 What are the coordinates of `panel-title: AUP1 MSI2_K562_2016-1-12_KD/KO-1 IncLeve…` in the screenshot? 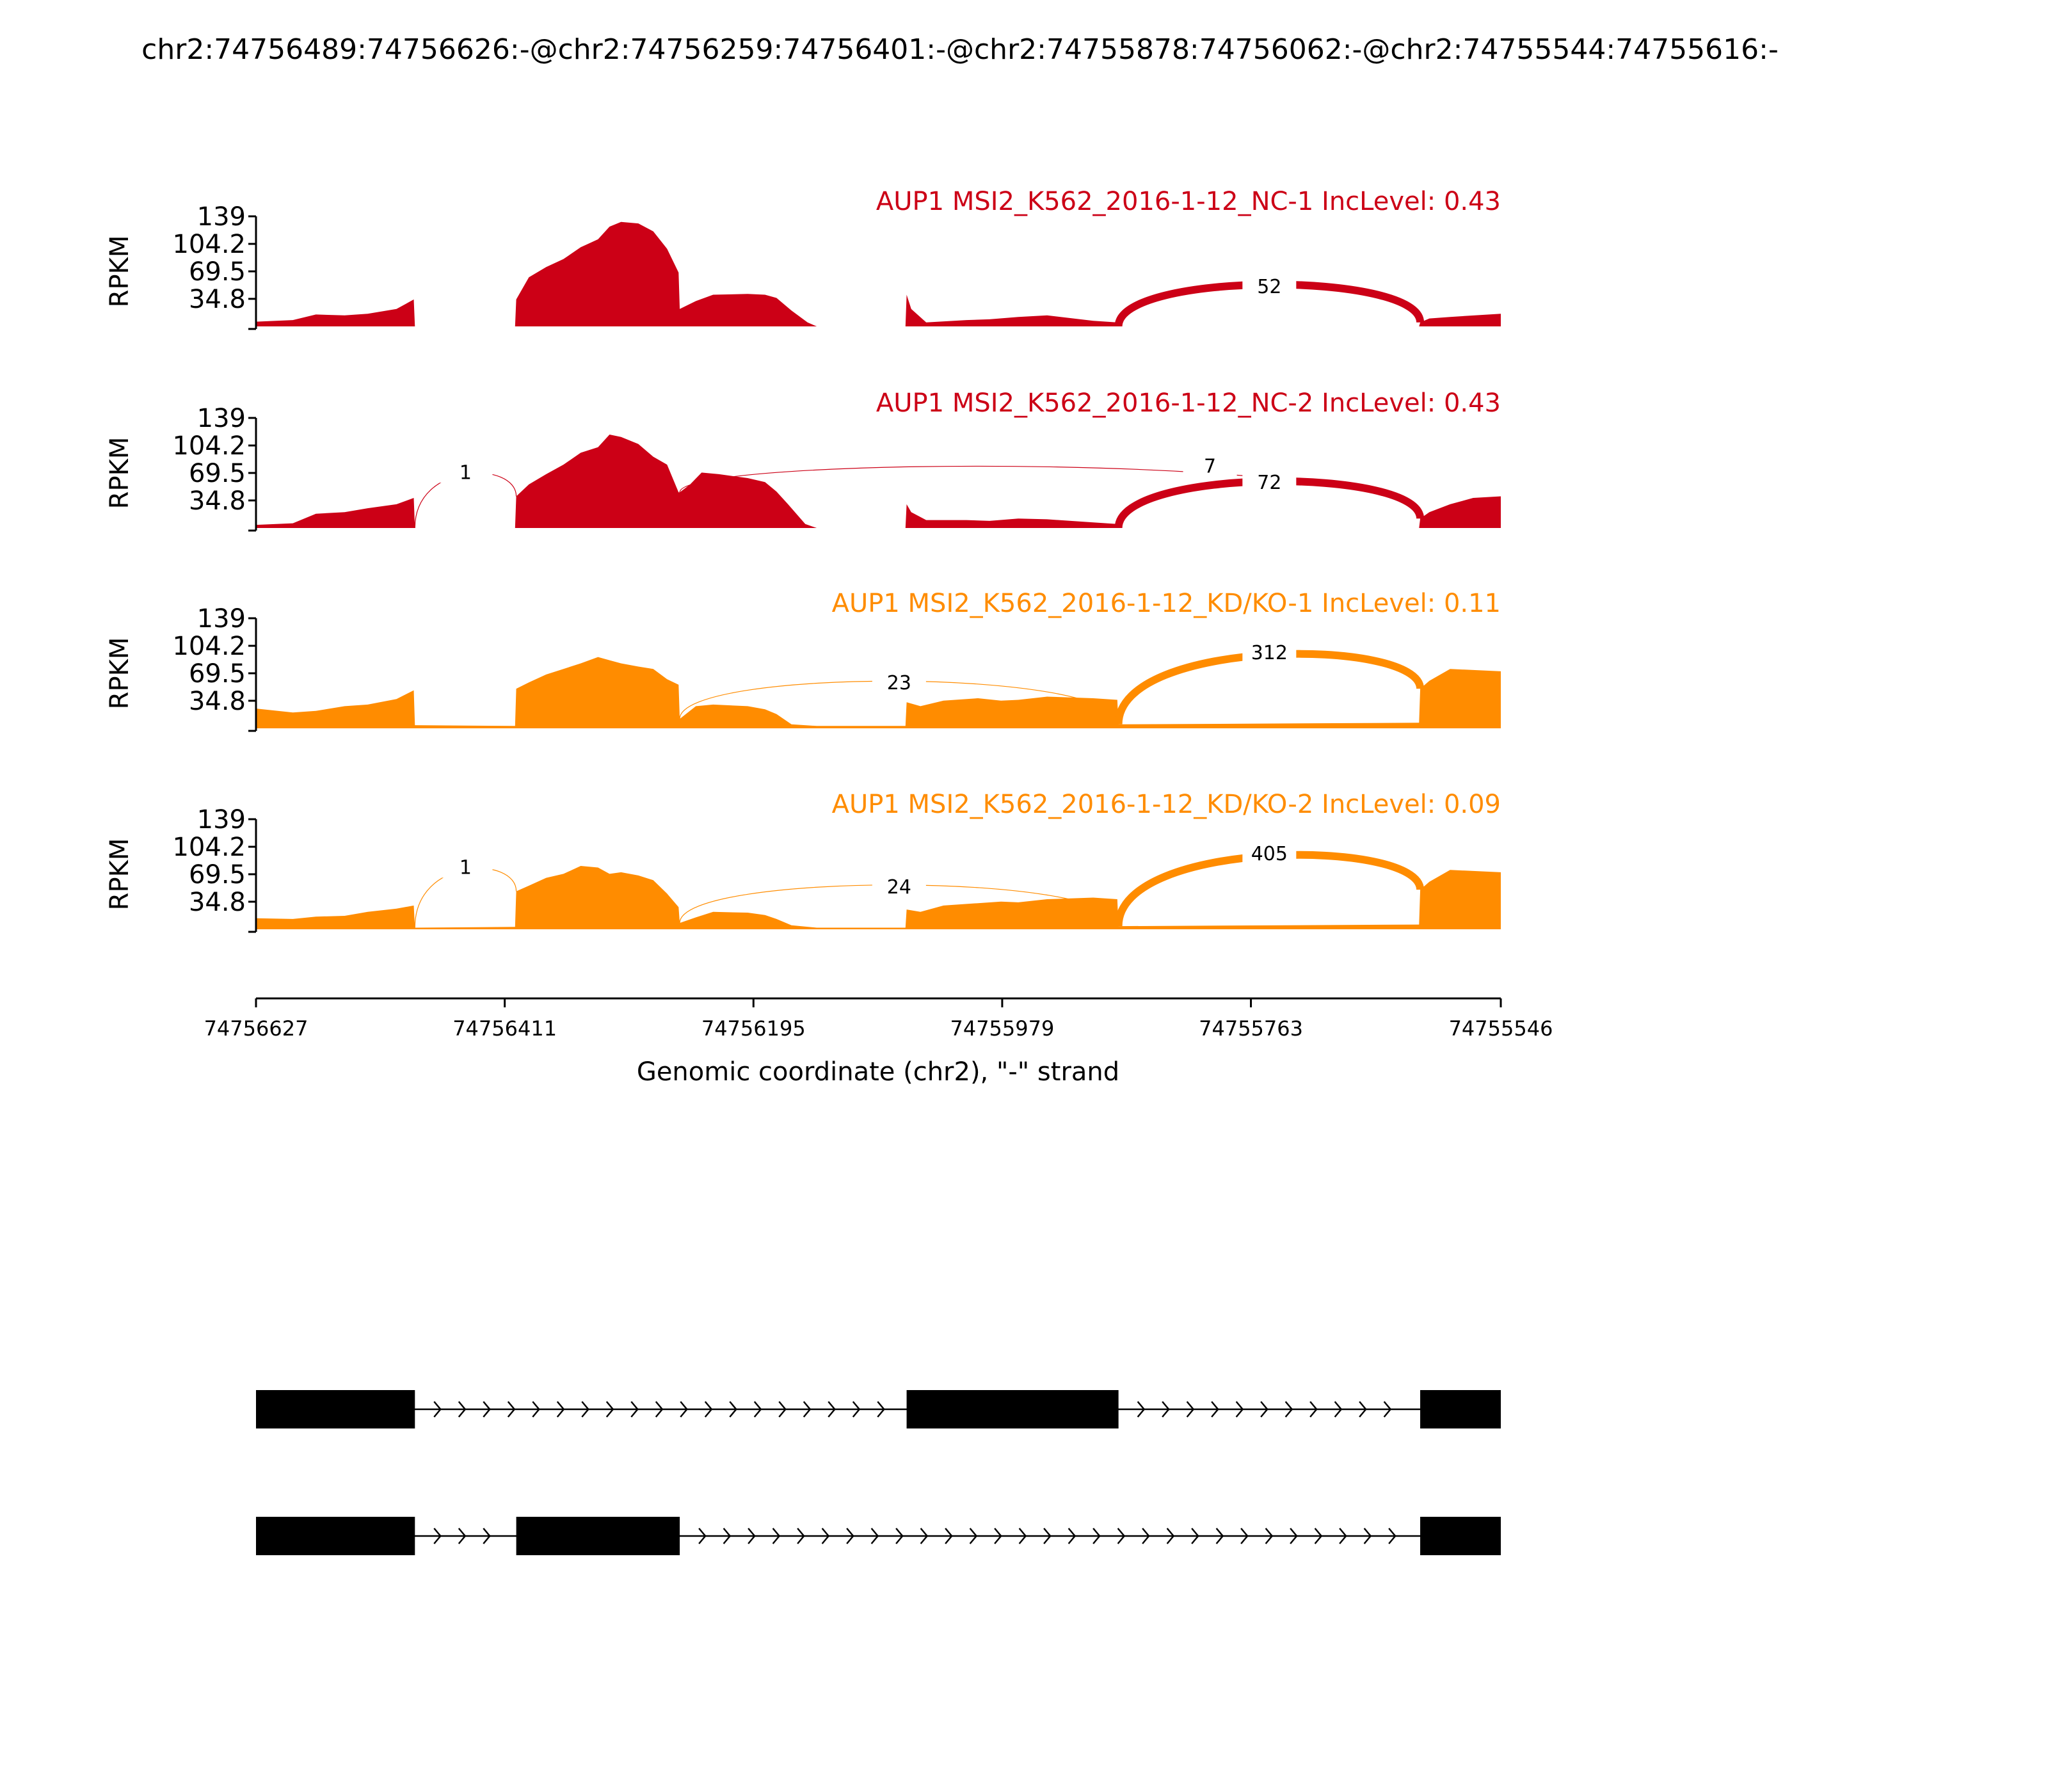 It's located at (1166, 603).